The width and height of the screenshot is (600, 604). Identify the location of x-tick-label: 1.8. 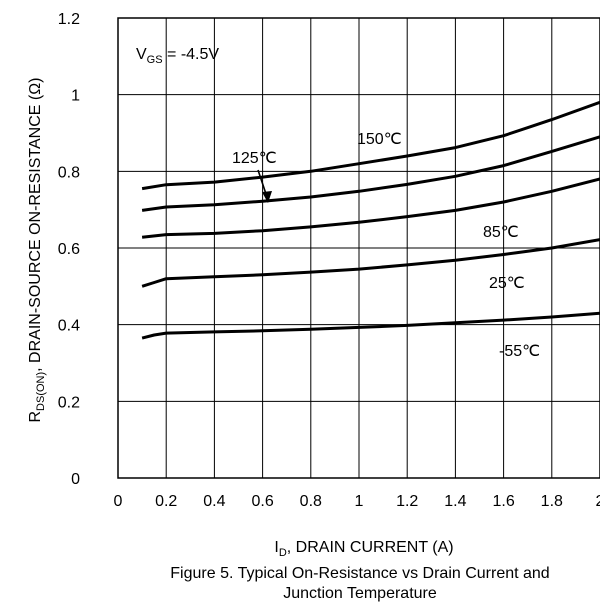
(552, 501).